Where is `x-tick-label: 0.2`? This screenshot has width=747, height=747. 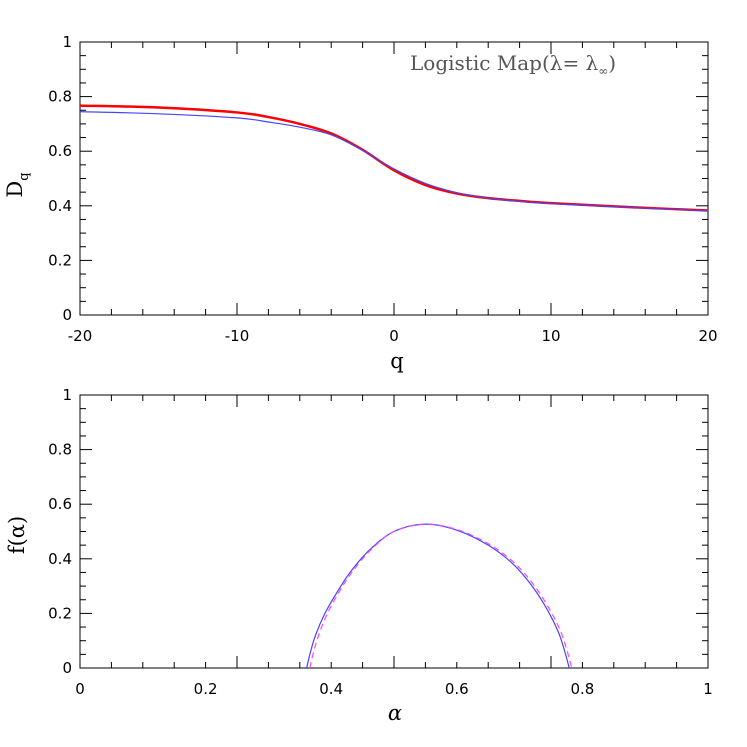
x-tick-label: 0.2 is located at coordinates (206, 689).